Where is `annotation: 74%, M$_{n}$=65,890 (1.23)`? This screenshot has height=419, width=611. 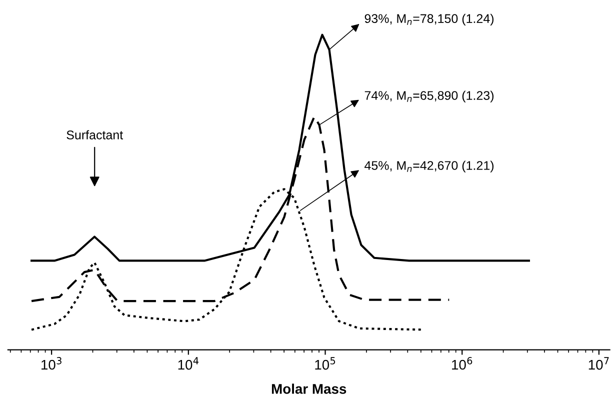
annotation: 74%, M$_{n}$=65,890 (1.23) is located at coordinates (429, 96).